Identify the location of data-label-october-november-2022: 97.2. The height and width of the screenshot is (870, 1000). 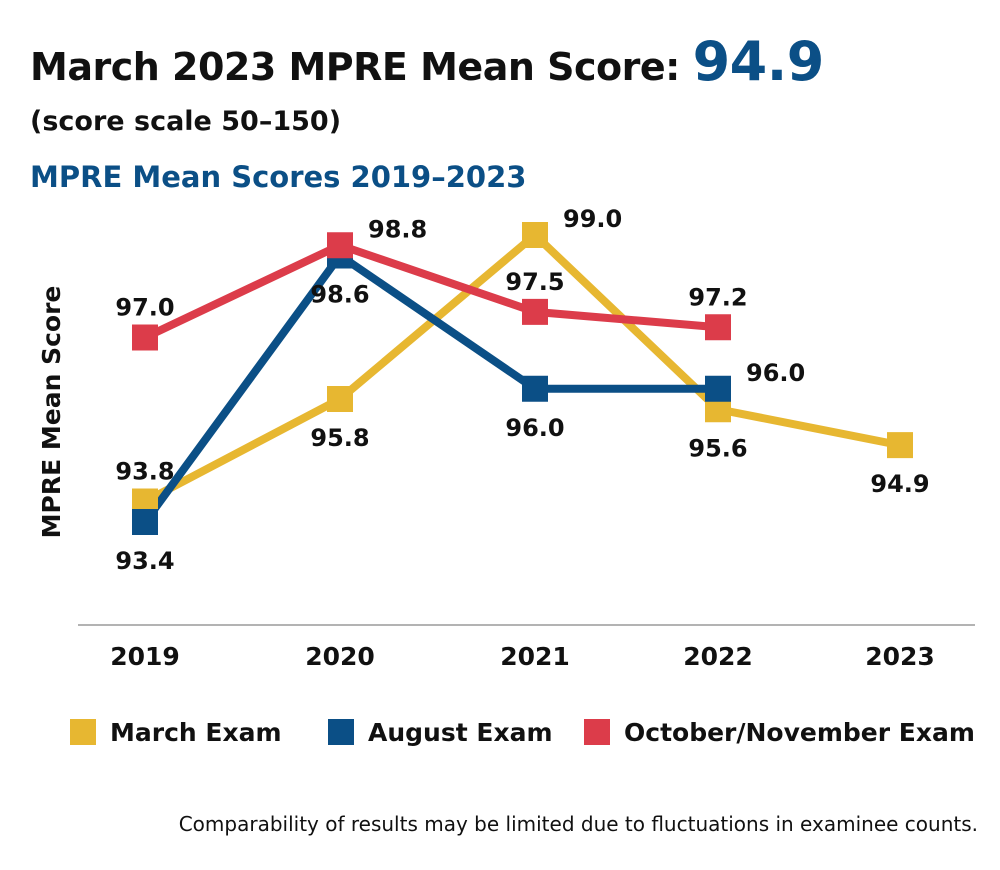
(717, 297).